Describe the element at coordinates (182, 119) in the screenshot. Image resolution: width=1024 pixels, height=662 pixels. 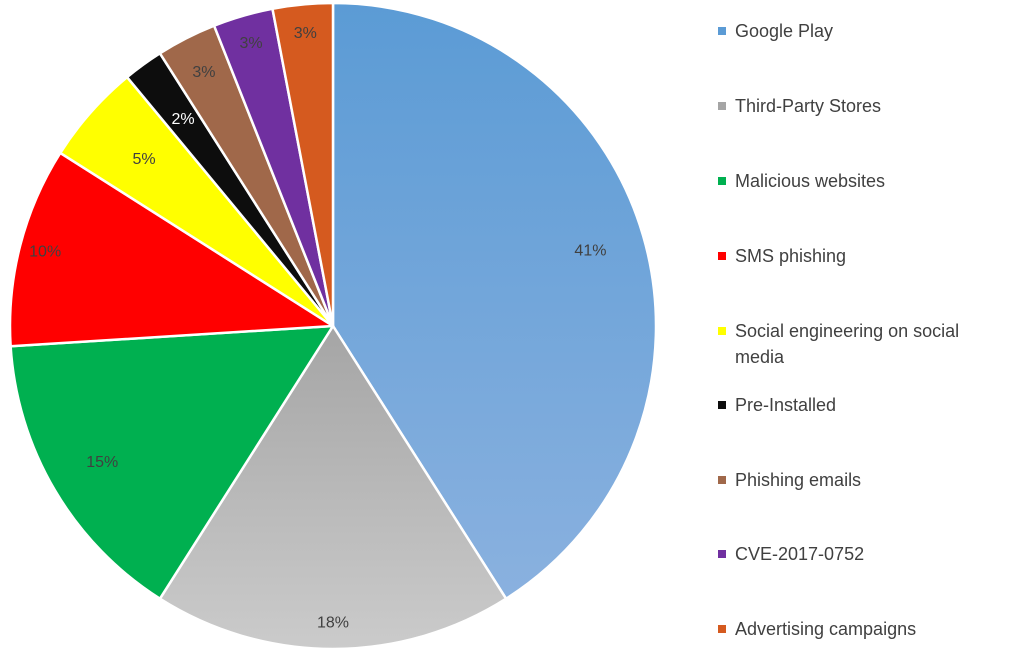
I see `pie-data-label: 2%` at that location.